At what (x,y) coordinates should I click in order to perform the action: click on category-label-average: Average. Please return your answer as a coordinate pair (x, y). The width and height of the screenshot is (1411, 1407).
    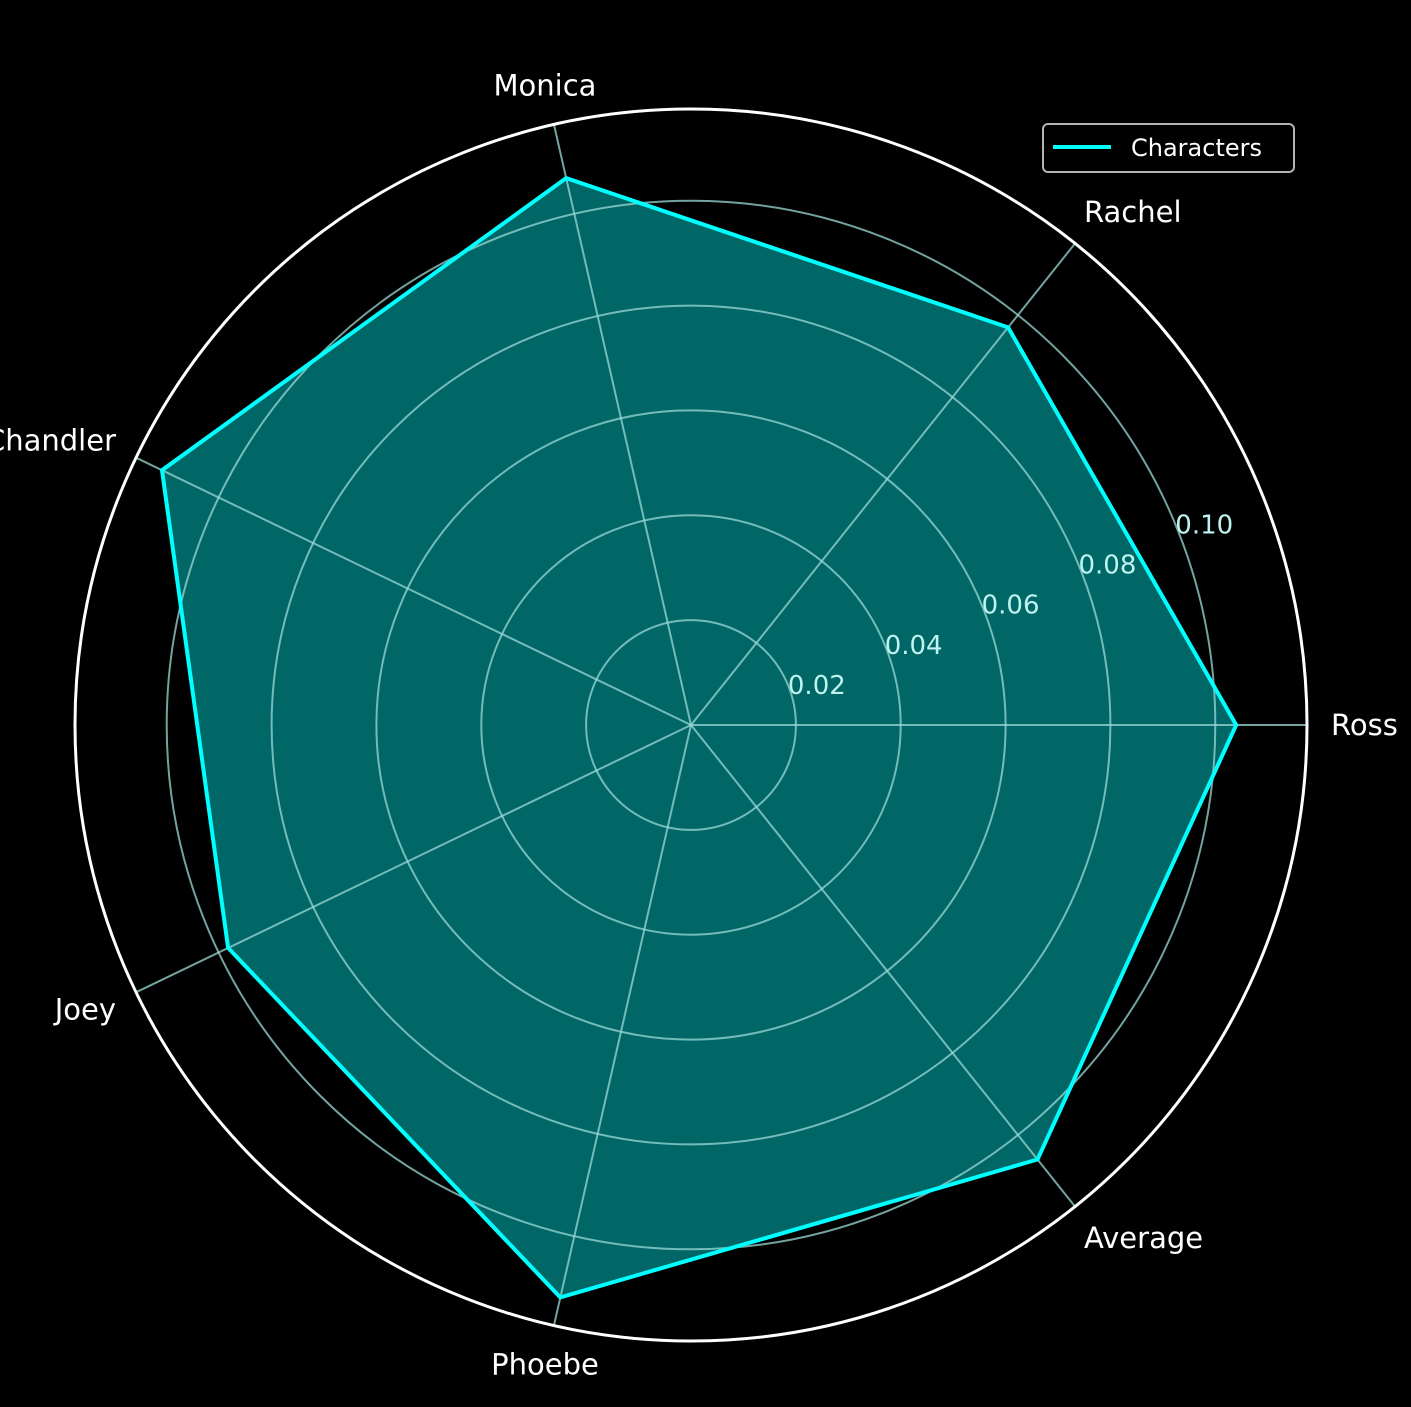
    Looking at the image, I should click on (1143, 1238).